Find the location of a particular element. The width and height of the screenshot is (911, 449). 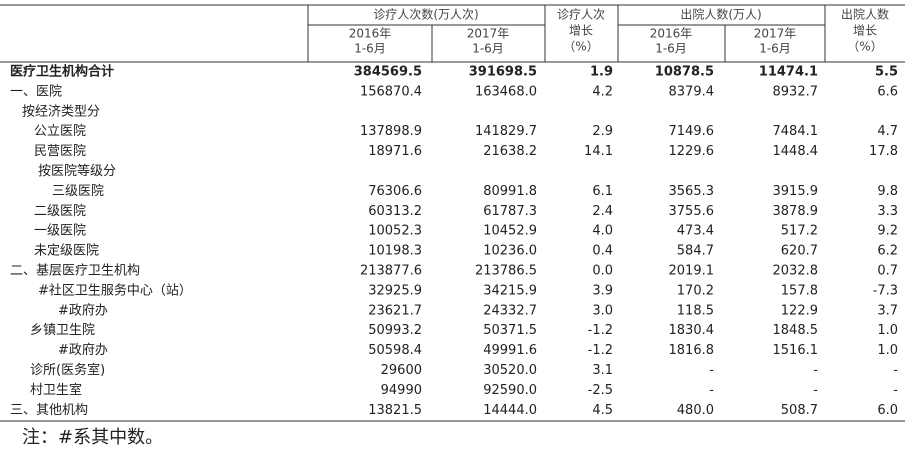

cell: 3755.6 is located at coordinates (692, 211).